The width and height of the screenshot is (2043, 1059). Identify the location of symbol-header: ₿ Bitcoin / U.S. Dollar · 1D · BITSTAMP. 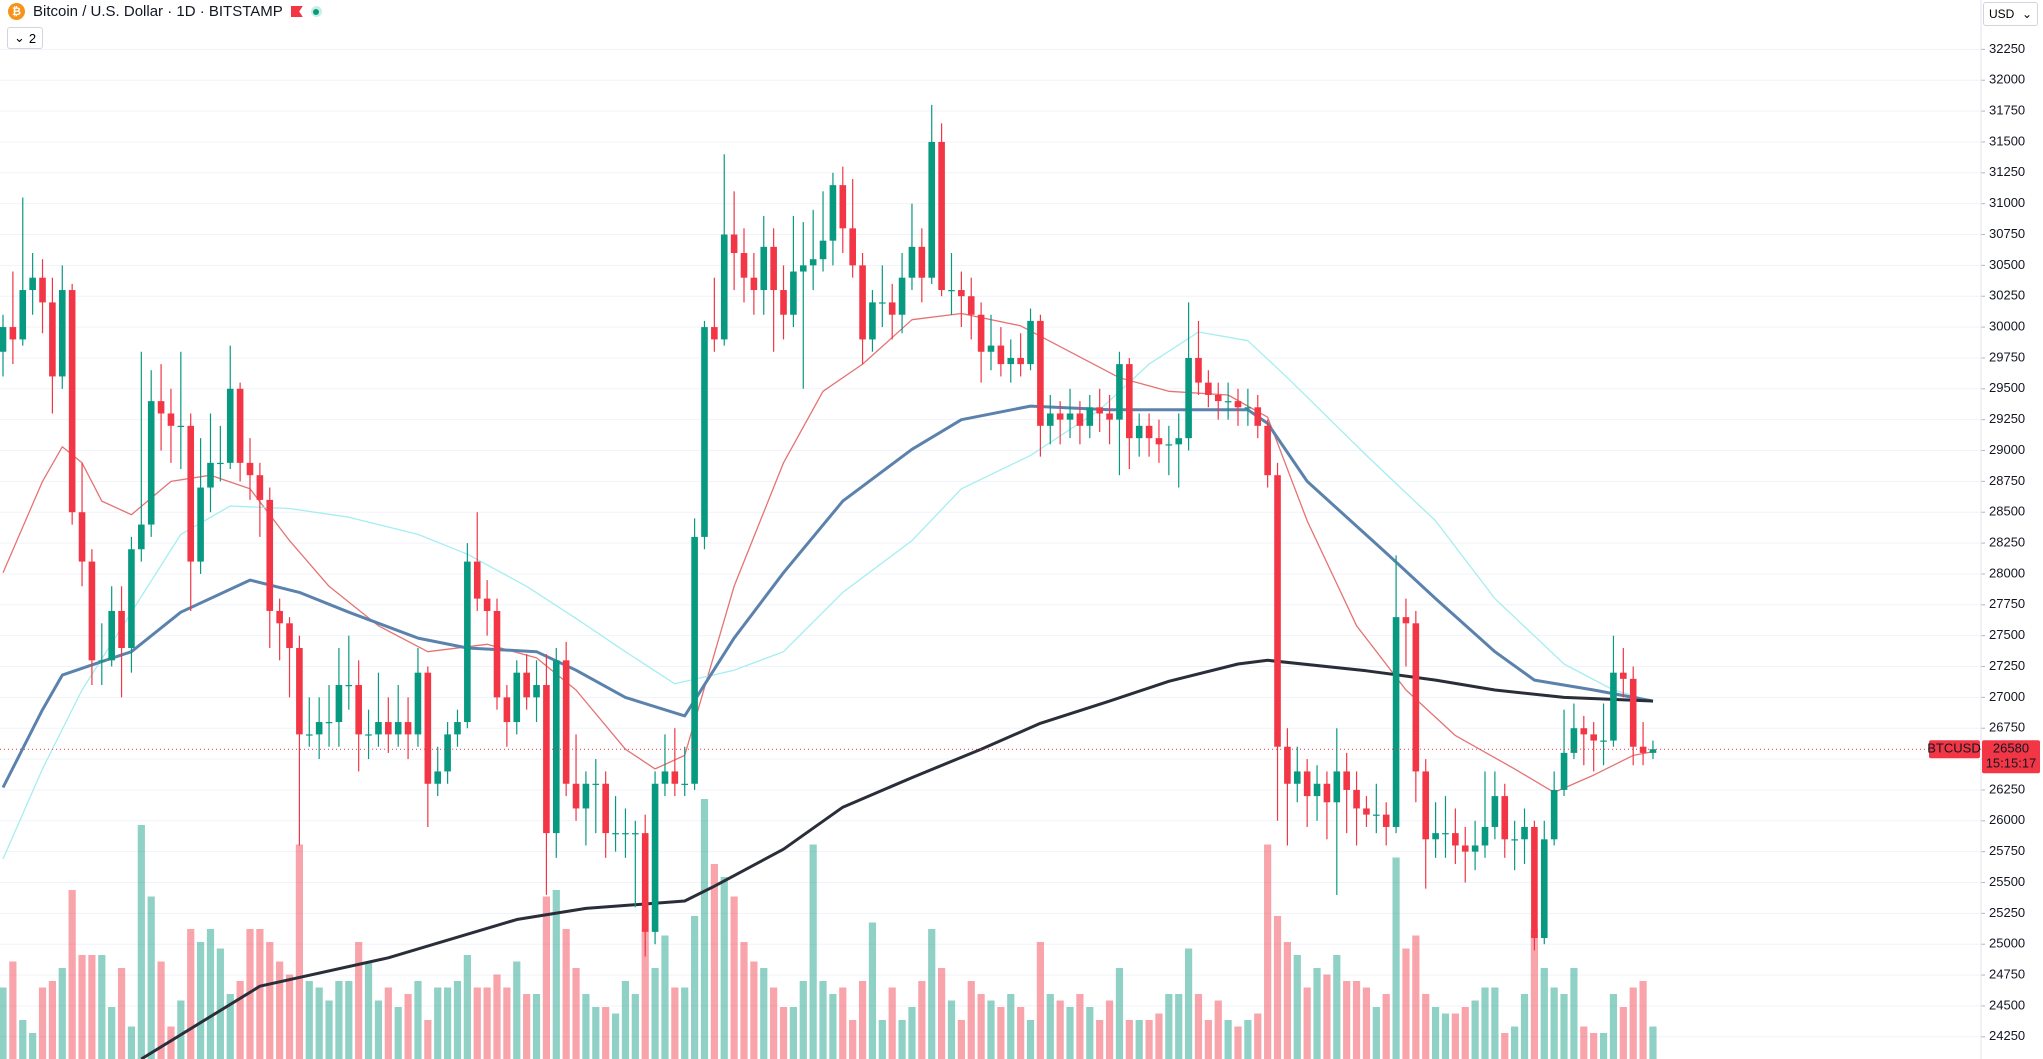
(165, 11).